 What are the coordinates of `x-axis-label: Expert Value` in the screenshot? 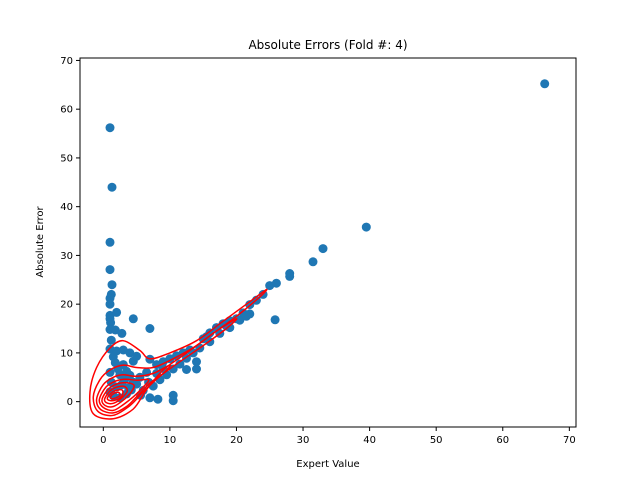 It's located at (327, 464).